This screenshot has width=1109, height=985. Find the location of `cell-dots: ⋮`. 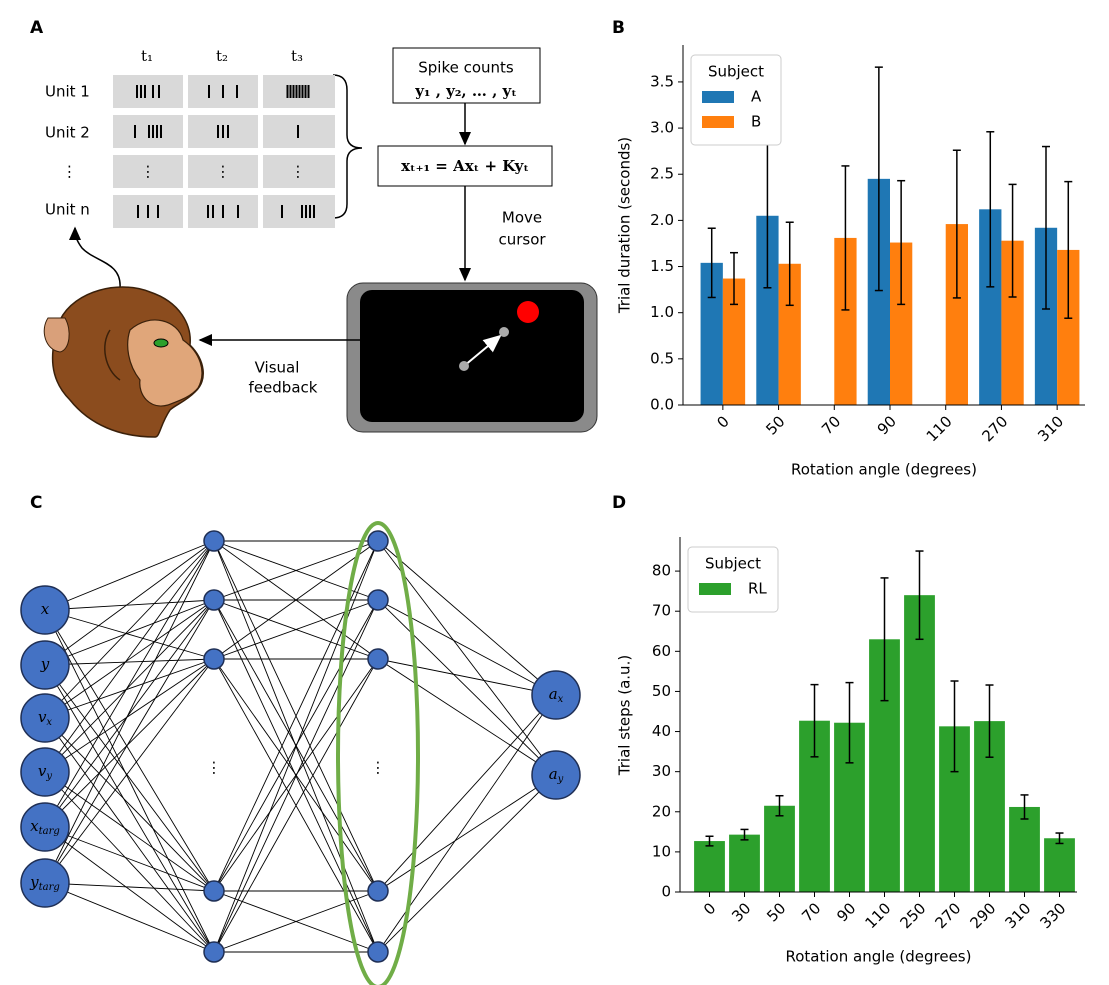

cell-dots: ⋮ is located at coordinates (298, 172).